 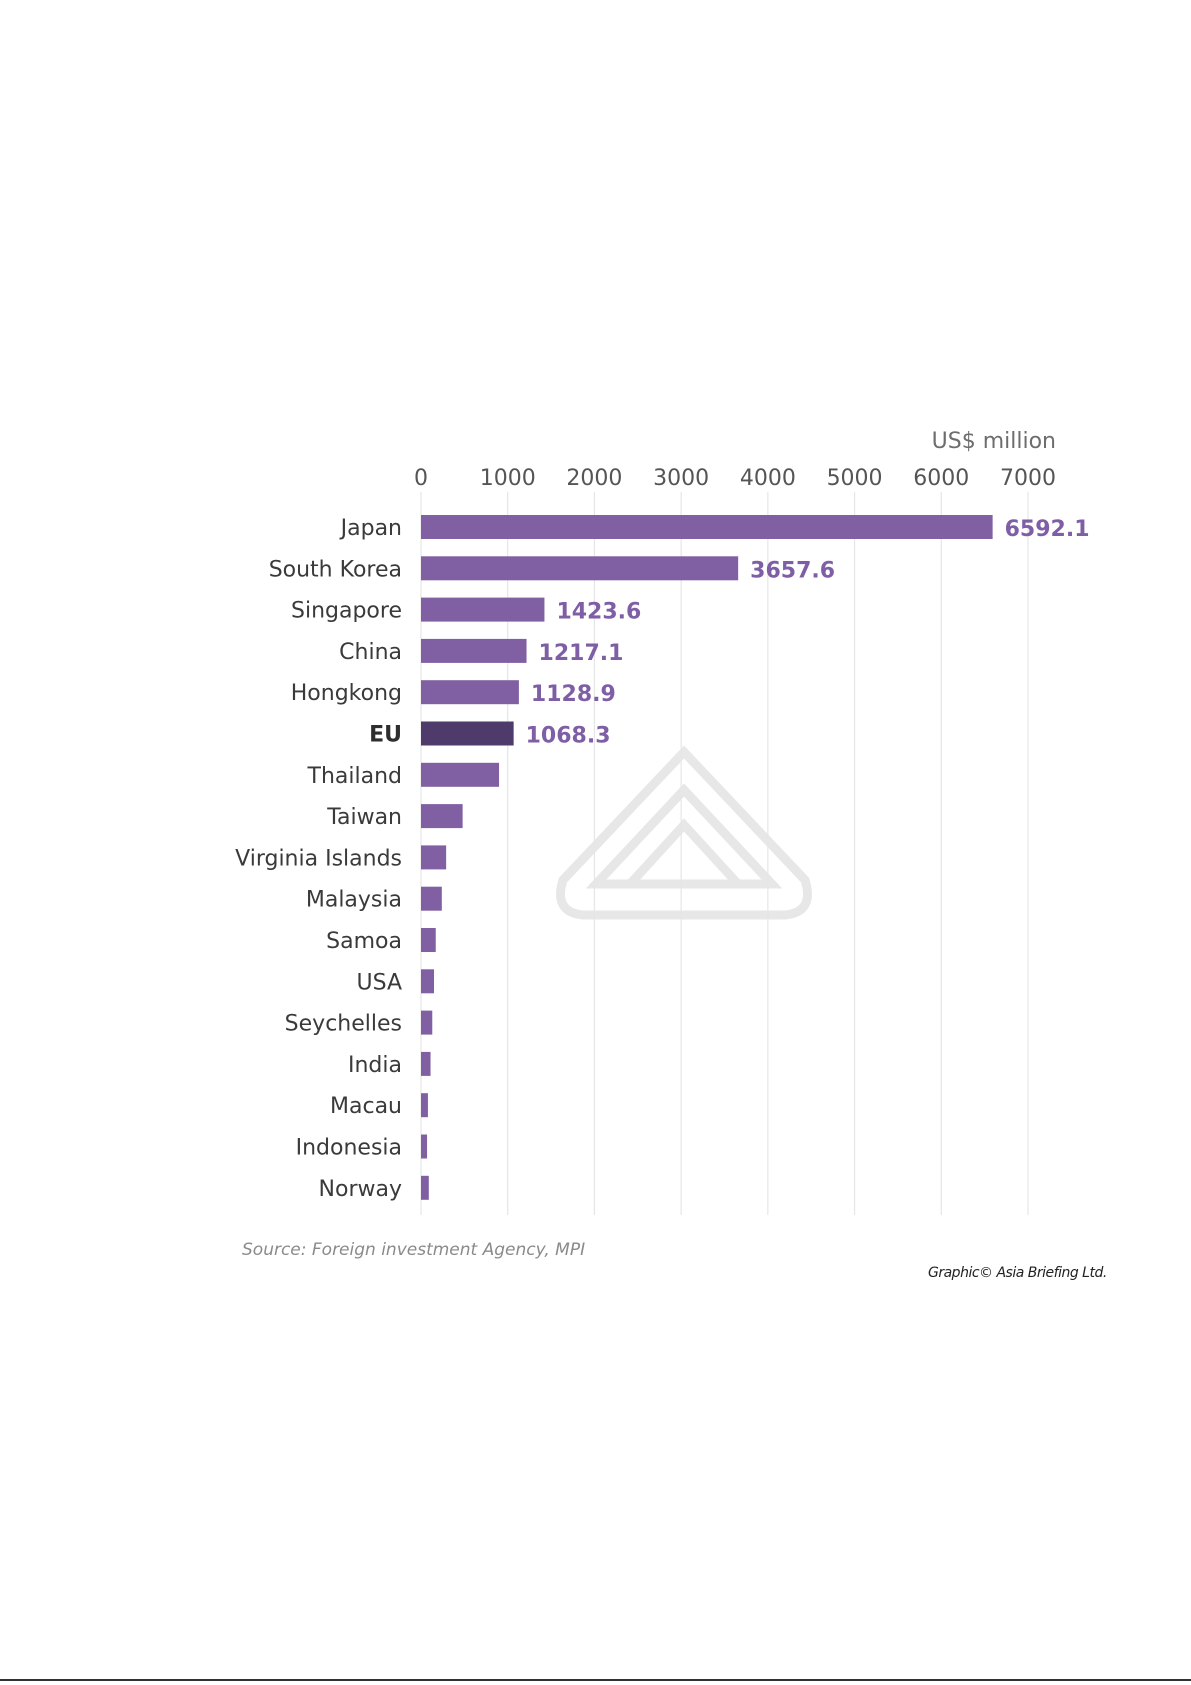 I want to click on category-label-singapore: Singapore, so click(x=346, y=611).